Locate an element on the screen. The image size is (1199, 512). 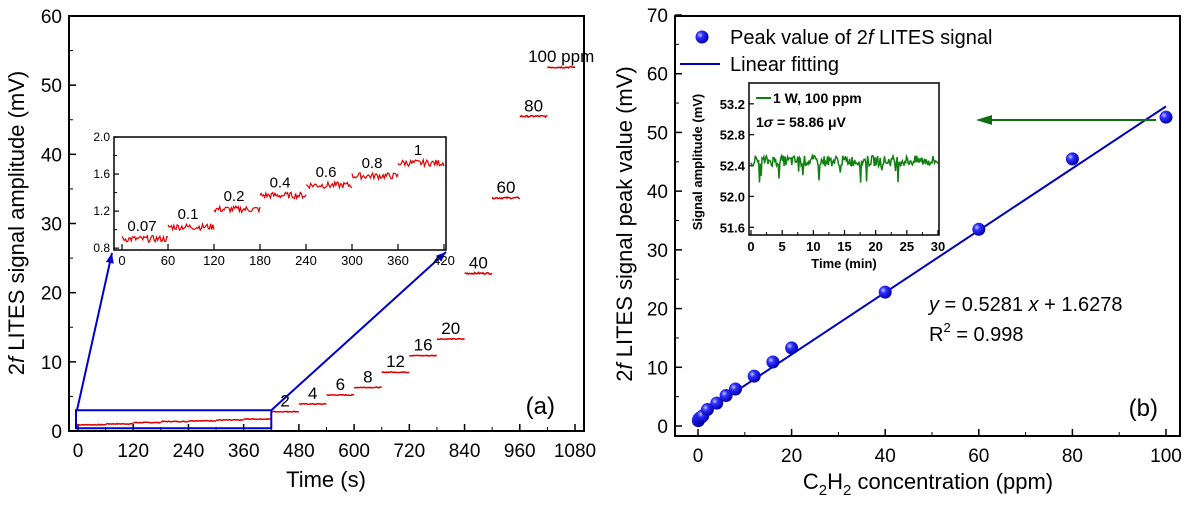
inset-noise-trace is located at coordinates (844, 167).